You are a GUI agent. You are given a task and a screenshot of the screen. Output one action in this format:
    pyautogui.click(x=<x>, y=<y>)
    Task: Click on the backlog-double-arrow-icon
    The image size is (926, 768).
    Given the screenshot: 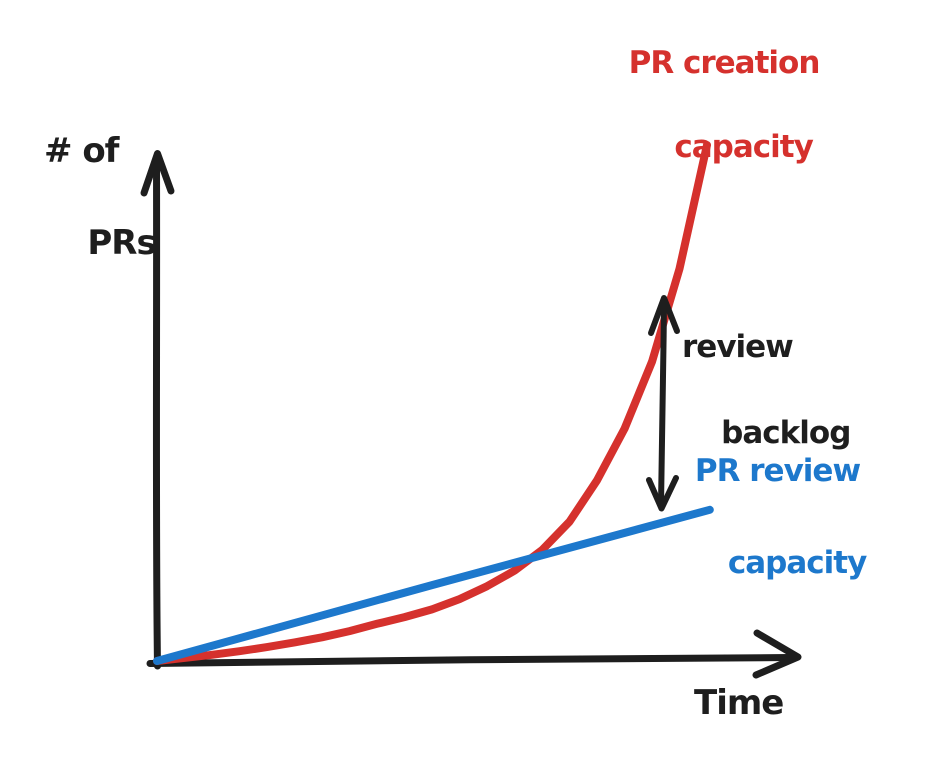 What is the action you would take?
    pyautogui.click(x=663, y=403)
    